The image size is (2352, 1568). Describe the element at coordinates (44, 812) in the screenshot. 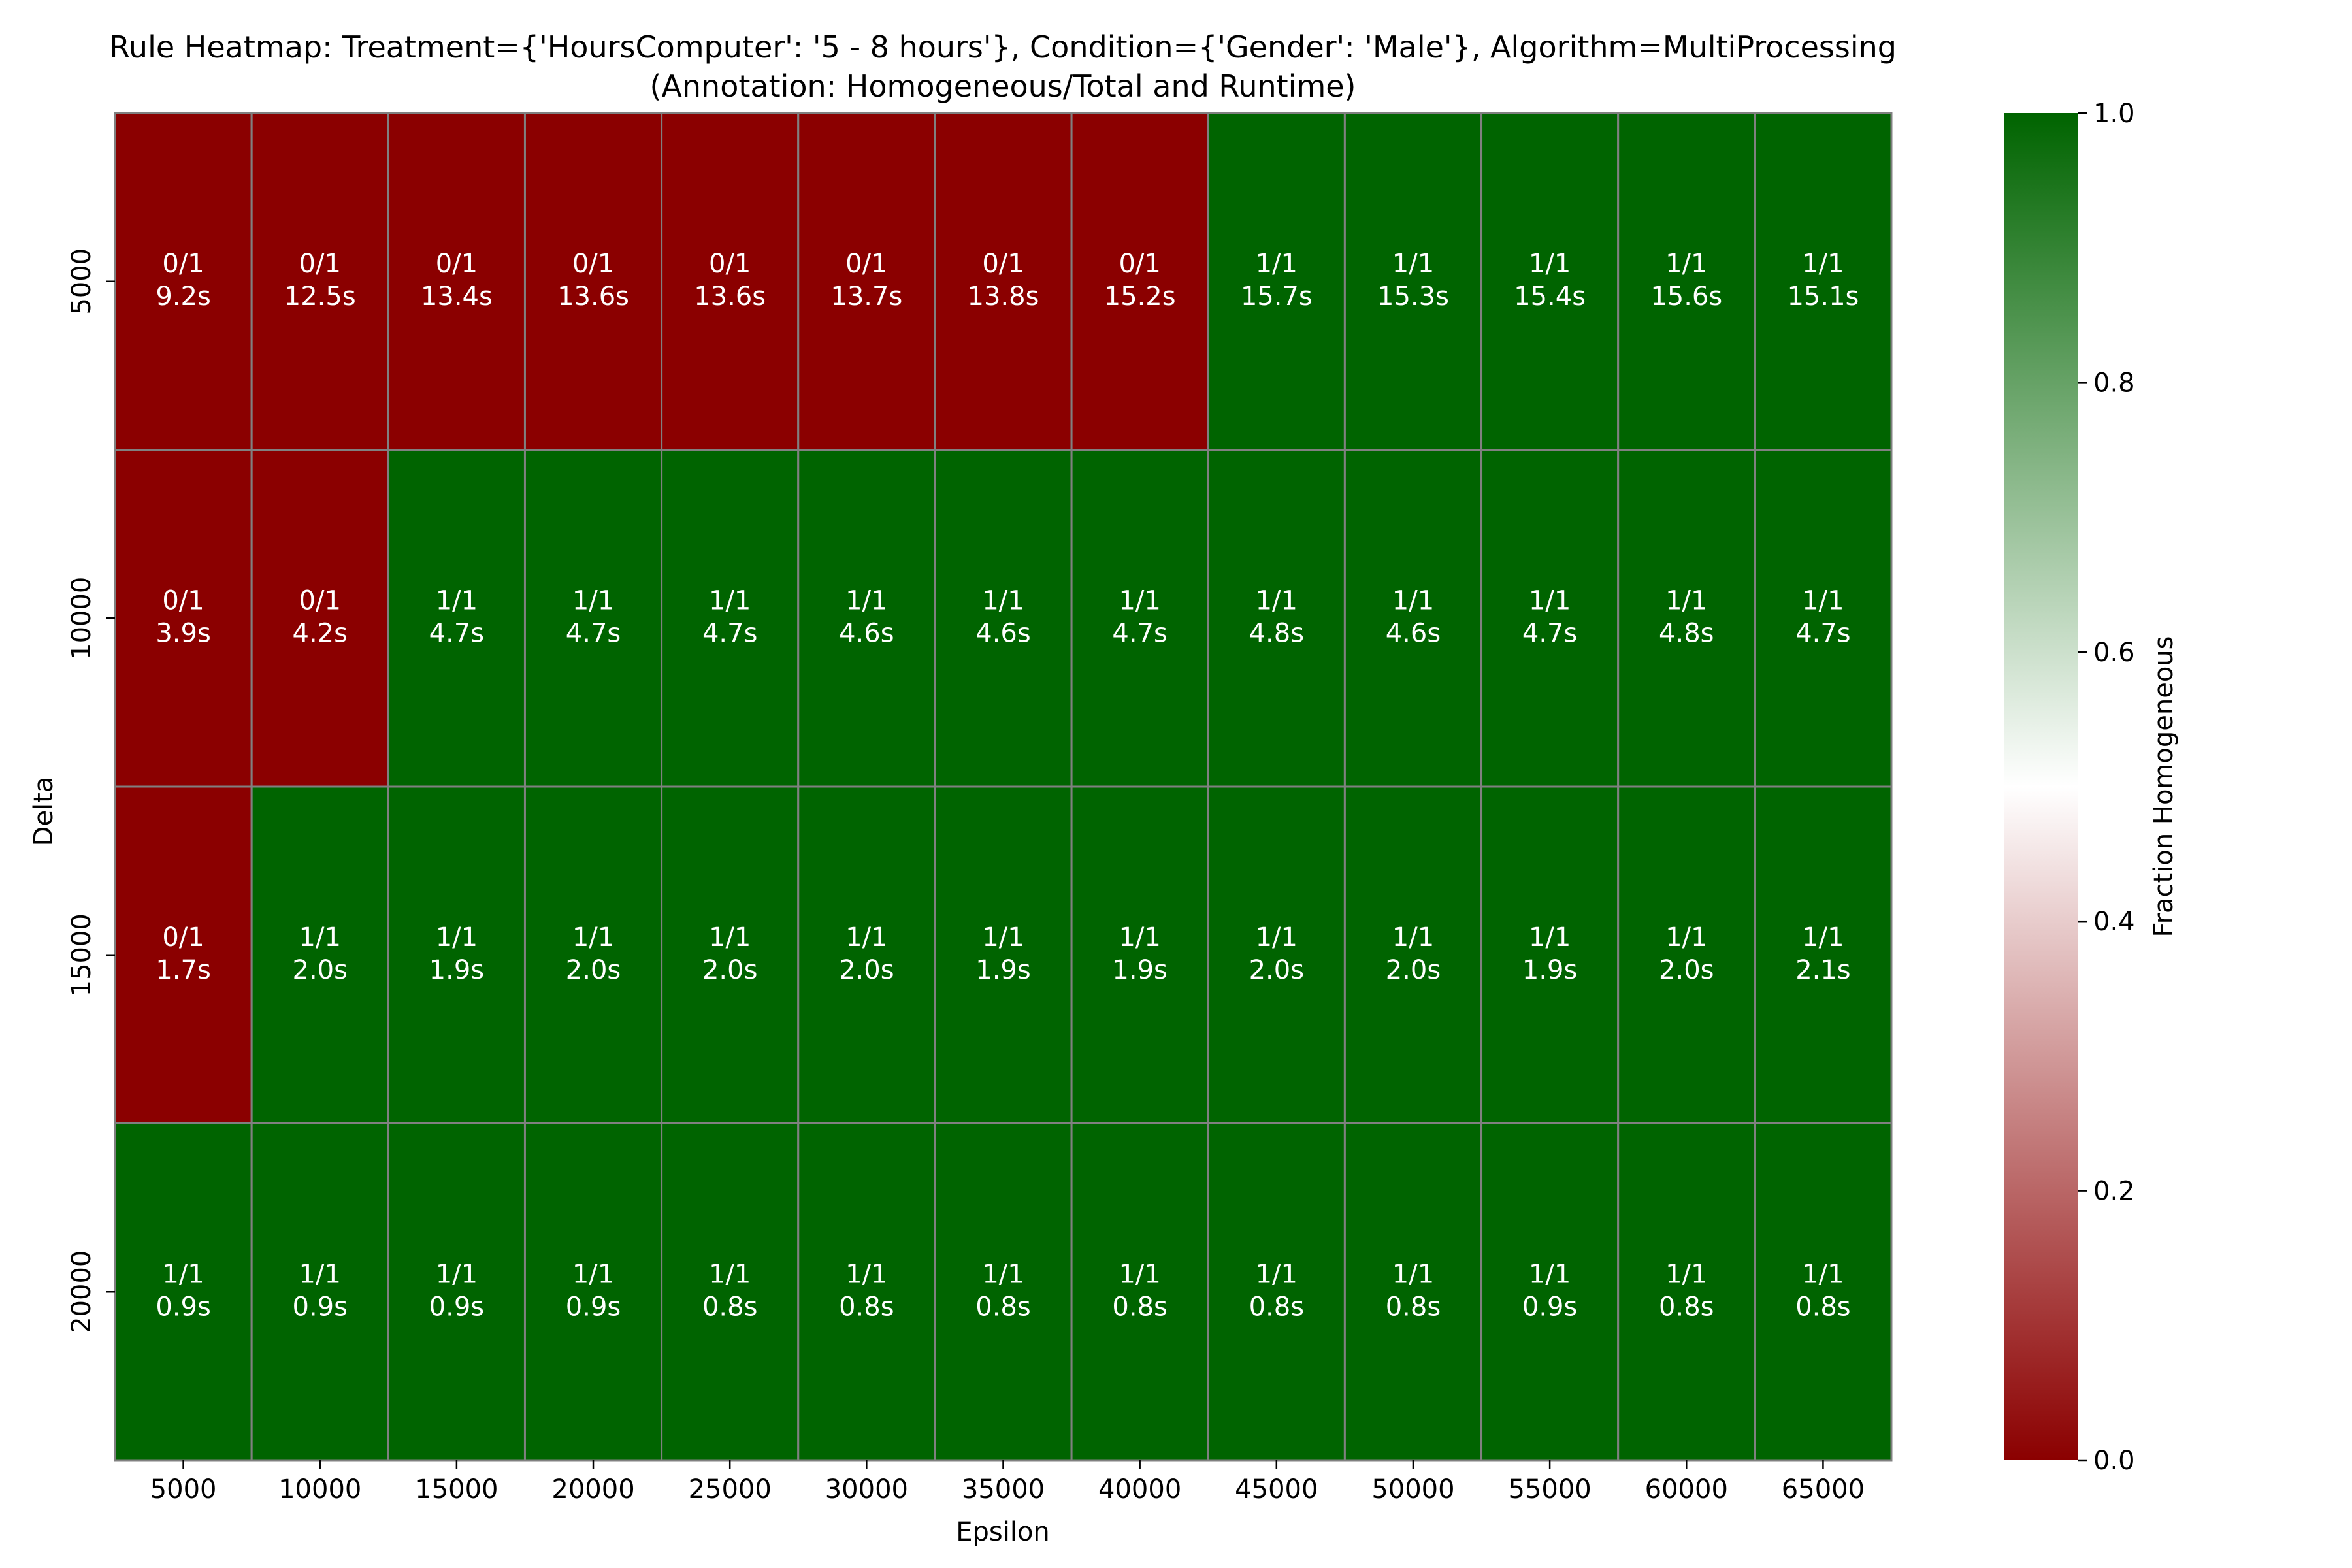

I see `y-axis-label: Delta` at that location.